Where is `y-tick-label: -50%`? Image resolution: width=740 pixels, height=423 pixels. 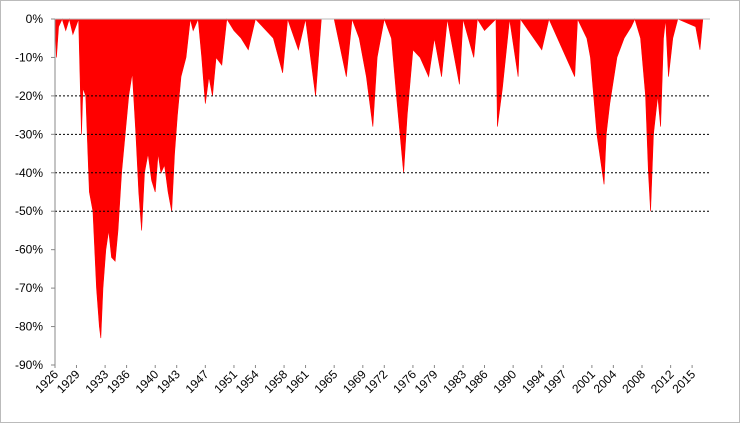
y-tick-label: -50% is located at coordinates (29, 211).